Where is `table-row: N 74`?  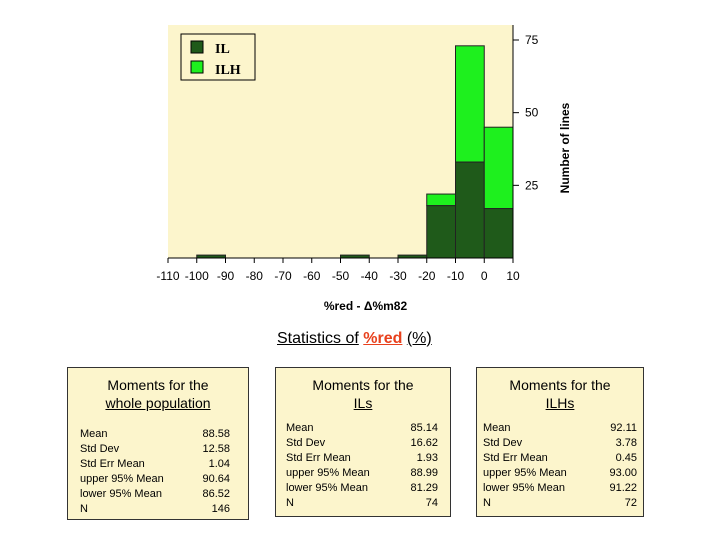
table-row: N 74 is located at coordinates (362, 503).